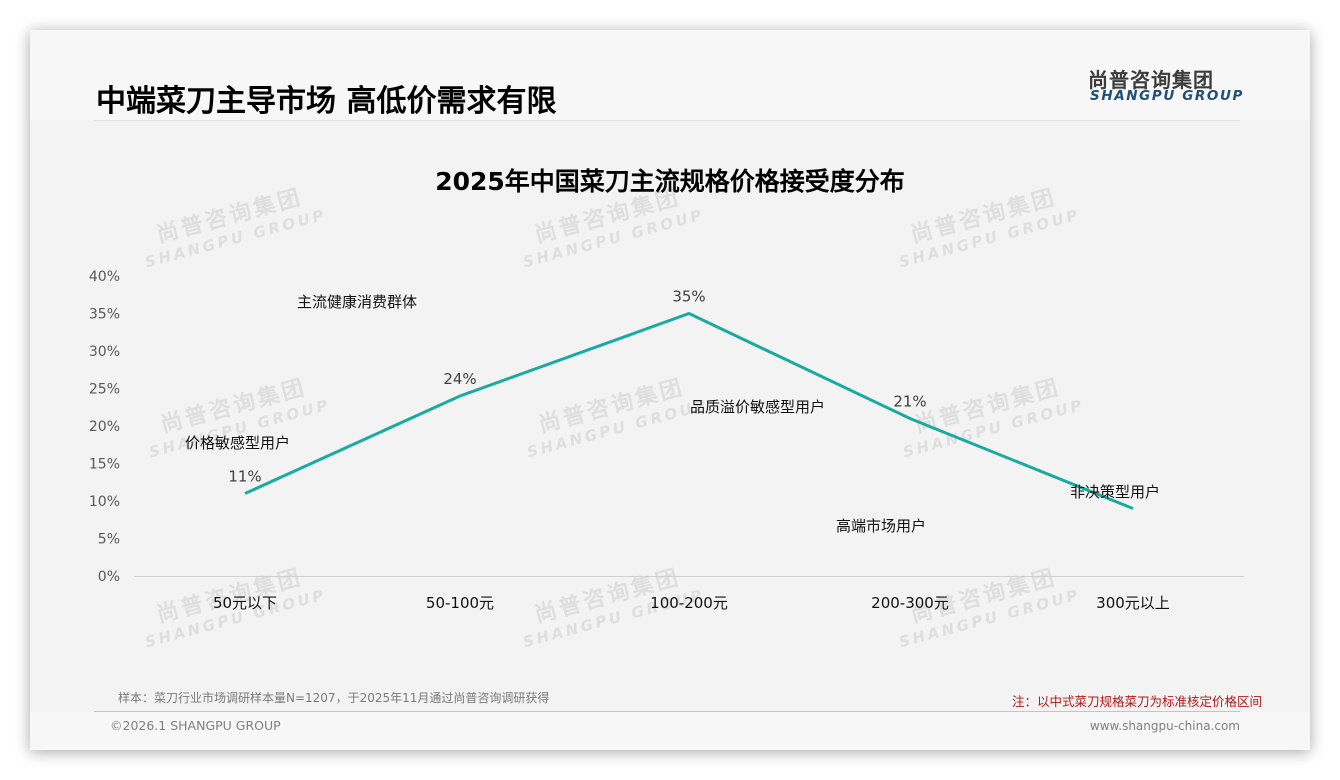 The width and height of the screenshot is (1340, 780). What do you see at coordinates (881, 526) in the screenshot?
I see `segment-annotation: 高端市场用户` at bounding box center [881, 526].